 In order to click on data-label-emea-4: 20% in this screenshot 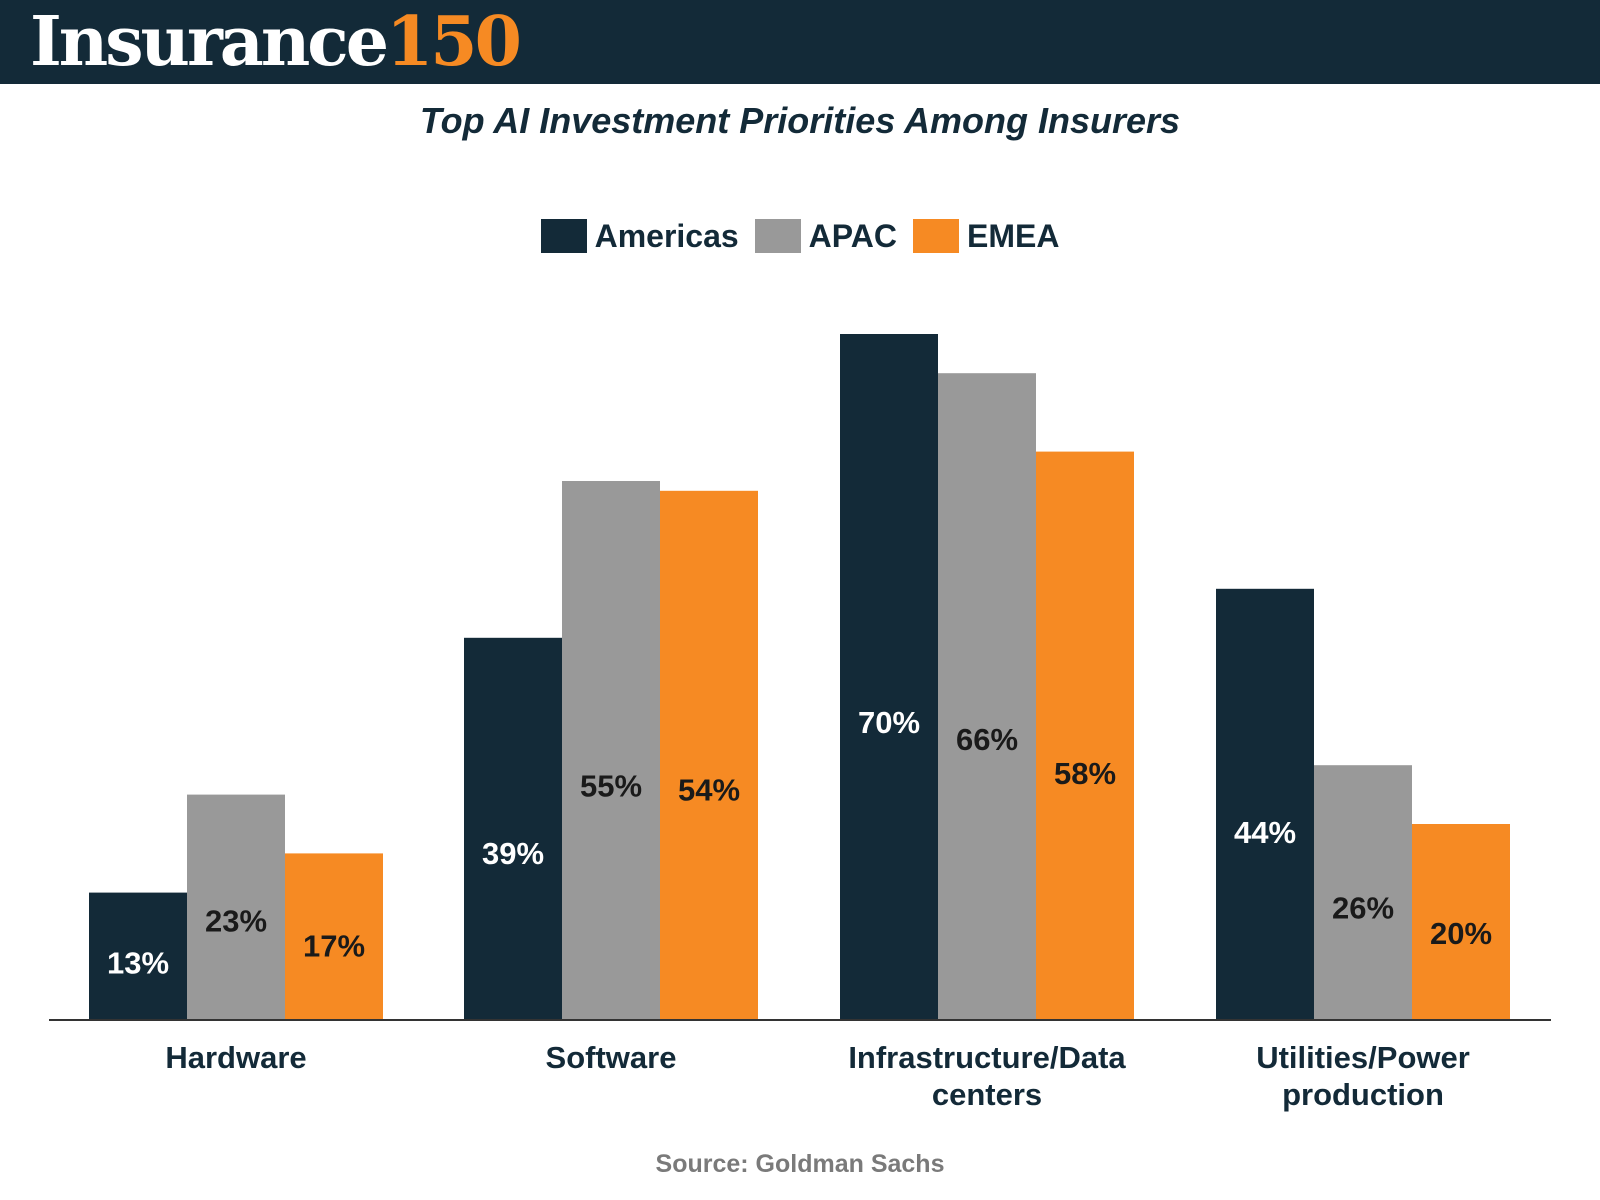, I will do `click(1461, 933)`.